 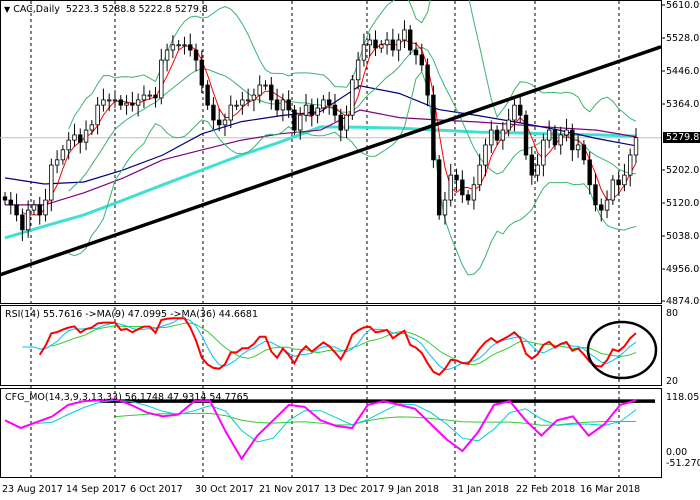 I want to click on price-tick: 4956.0, so click(x=683, y=269).